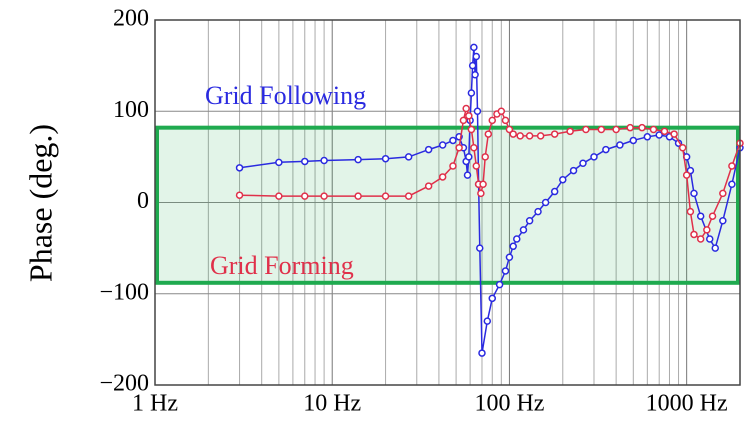 This screenshot has width=745, height=424. Describe the element at coordinates (131, 19) in the screenshot. I see `y-tick-label: 200` at that location.